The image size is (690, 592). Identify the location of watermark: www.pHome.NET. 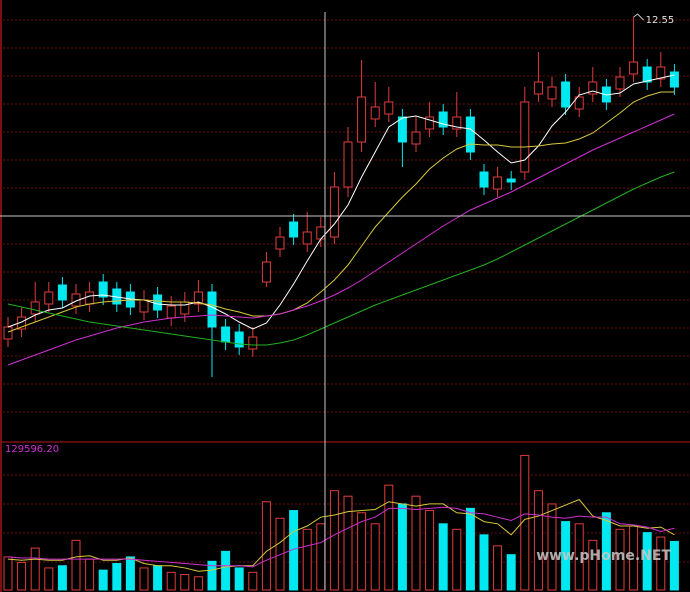
(603, 556).